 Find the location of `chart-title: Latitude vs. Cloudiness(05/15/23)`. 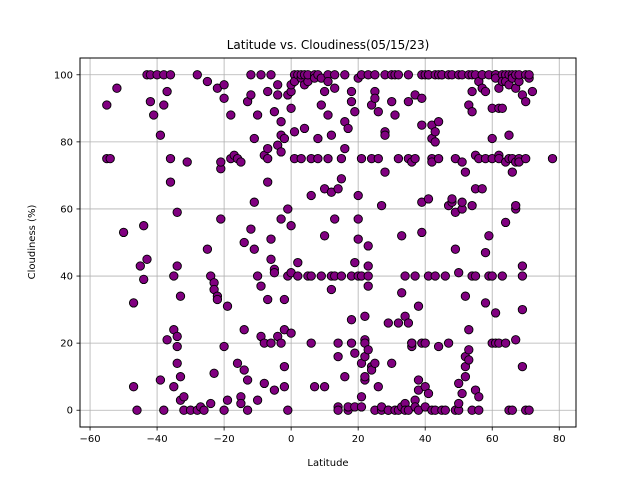

chart-title: Latitude vs. Cloudiness(05/15/23) is located at coordinates (328, 45).